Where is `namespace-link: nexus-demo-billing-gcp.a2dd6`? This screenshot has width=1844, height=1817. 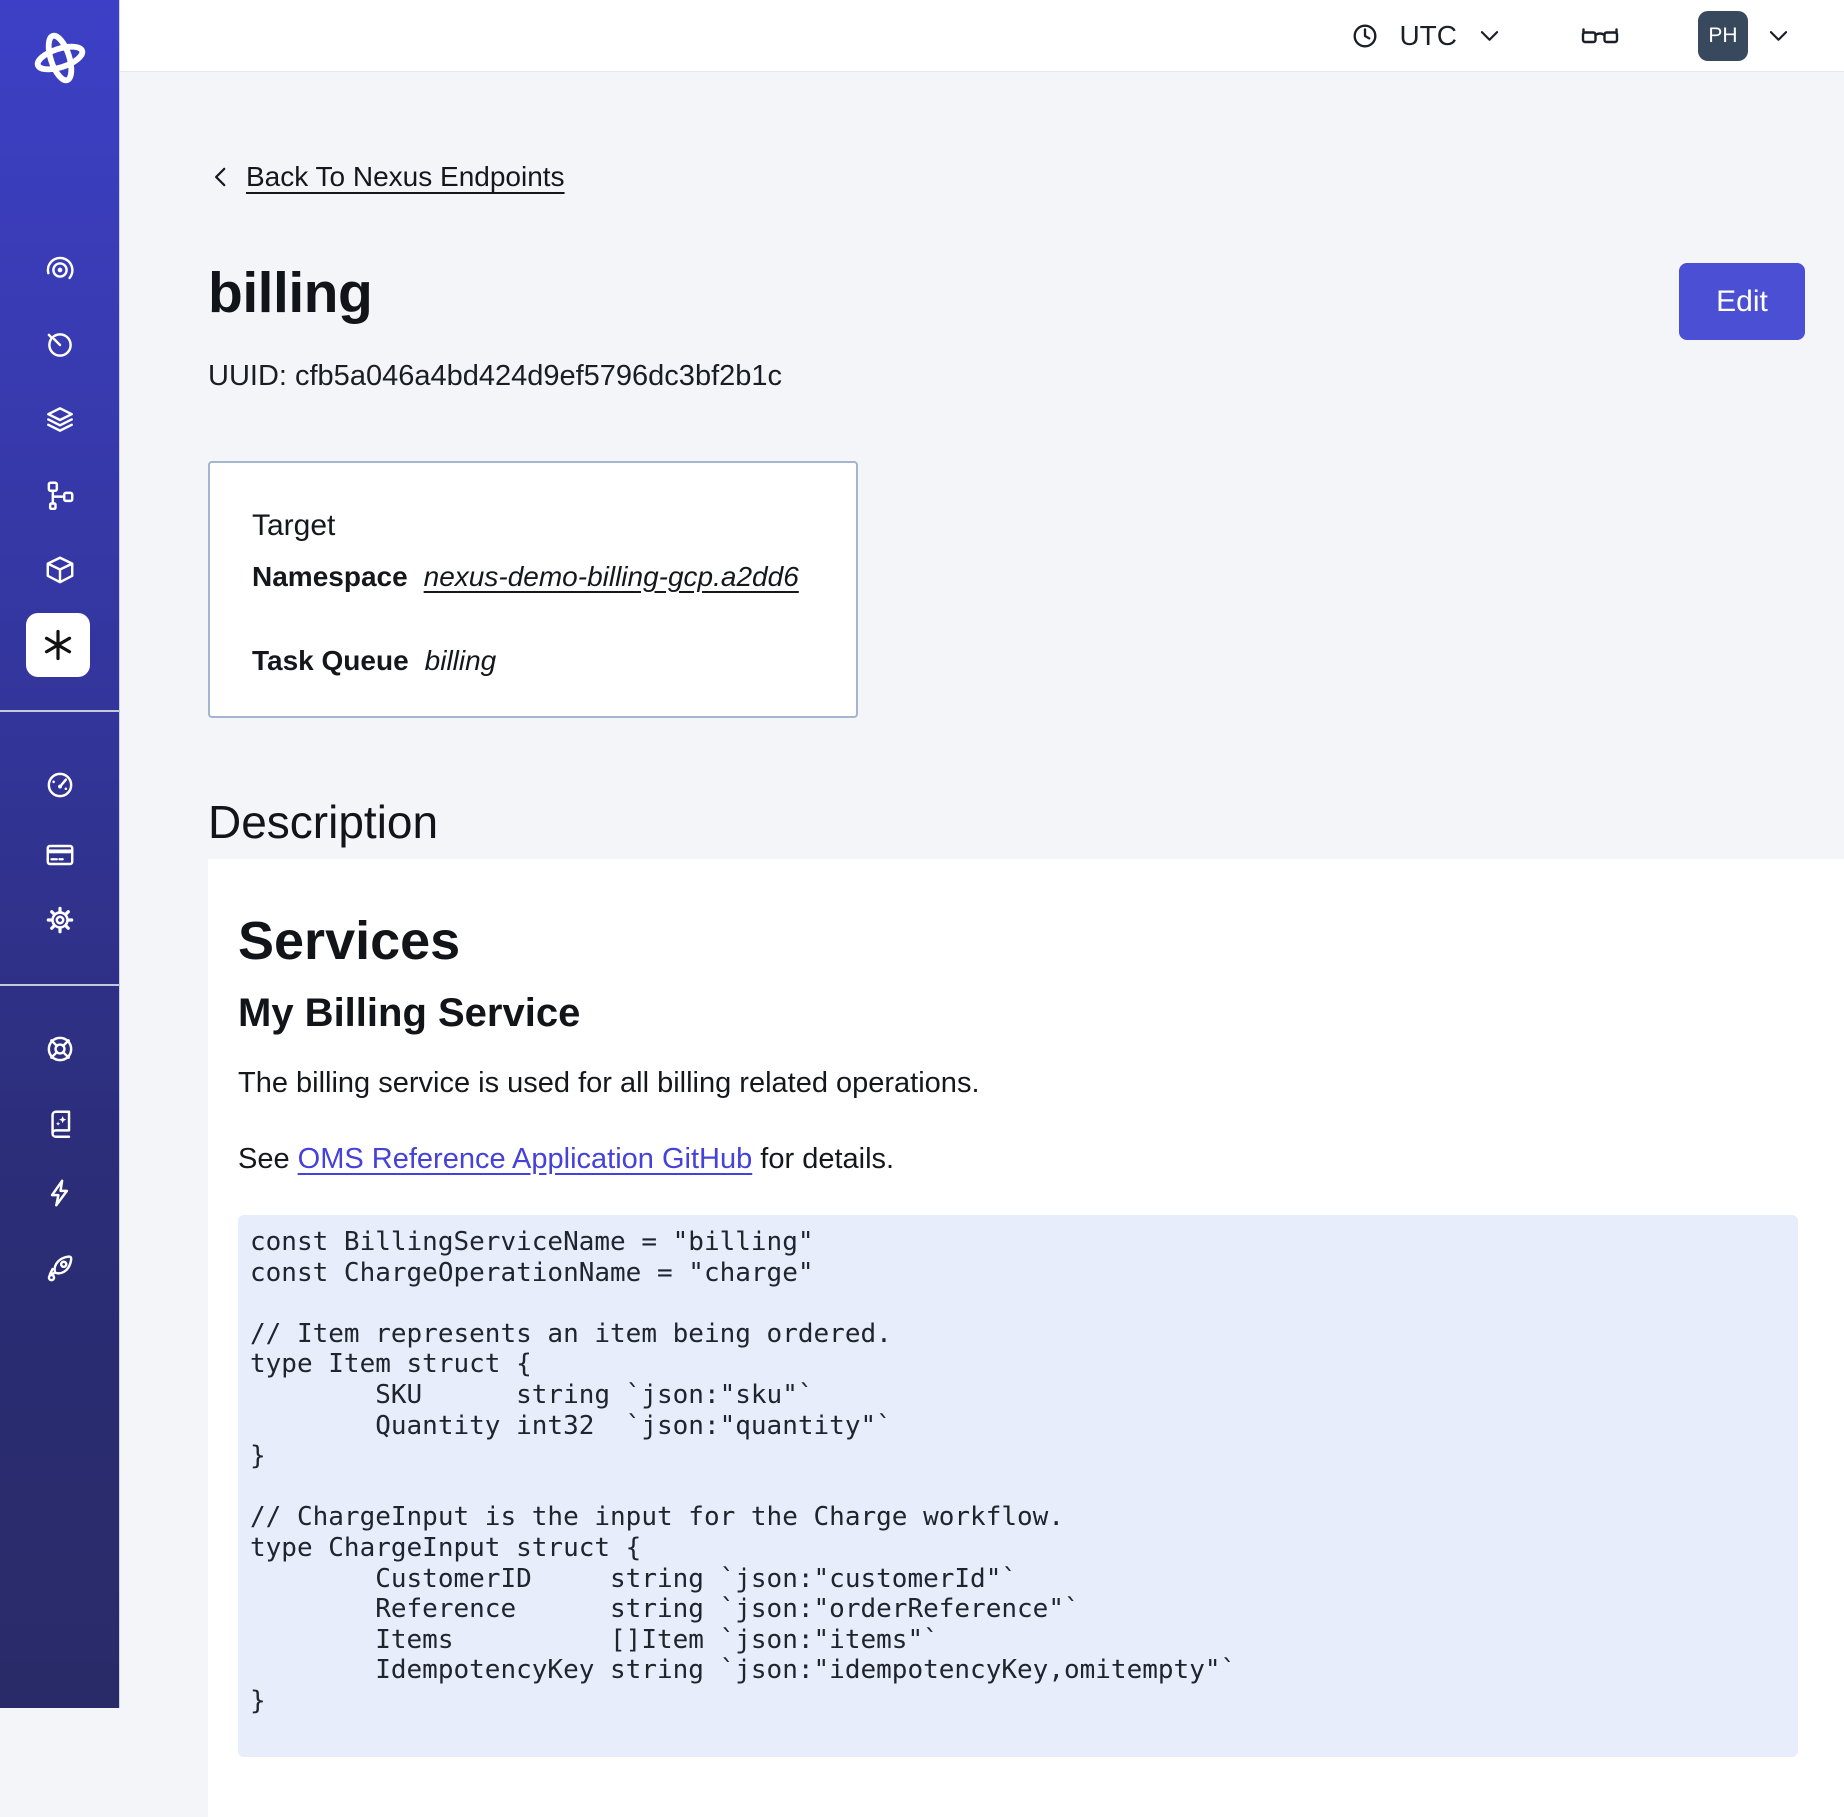 namespace-link: nexus-demo-billing-gcp.a2dd6 is located at coordinates (611, 576).